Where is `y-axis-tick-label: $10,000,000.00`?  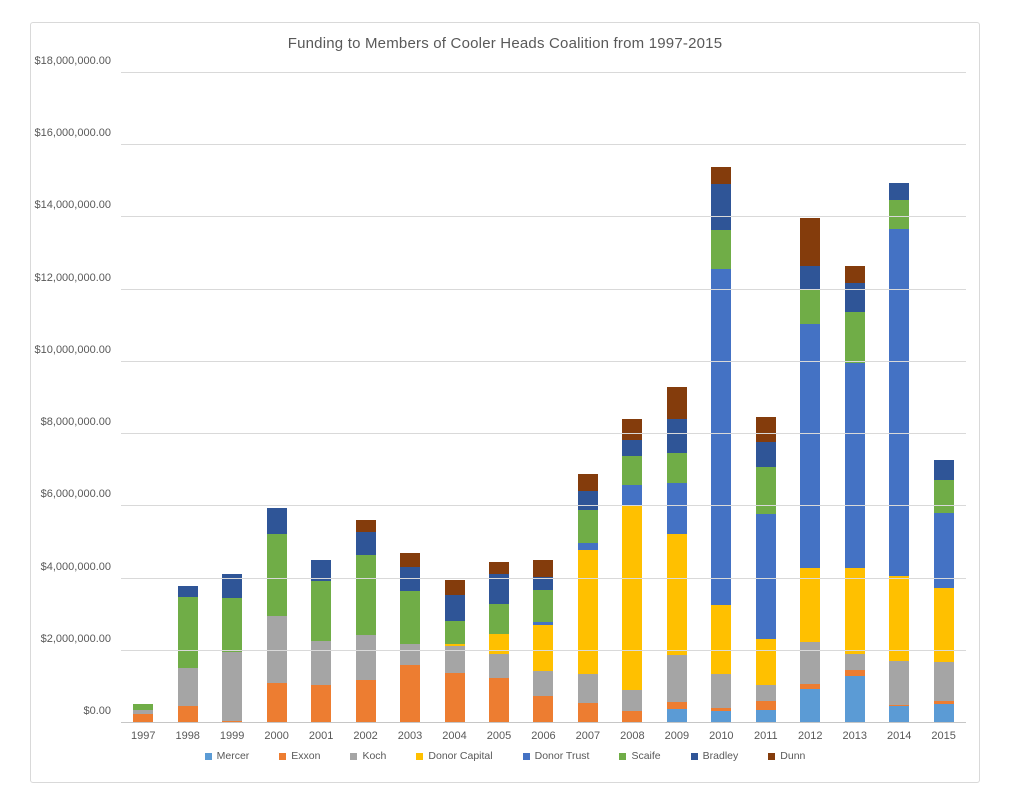 y-axis-tick-label: $10,000,000.00 is located at coordinates (72, 349).